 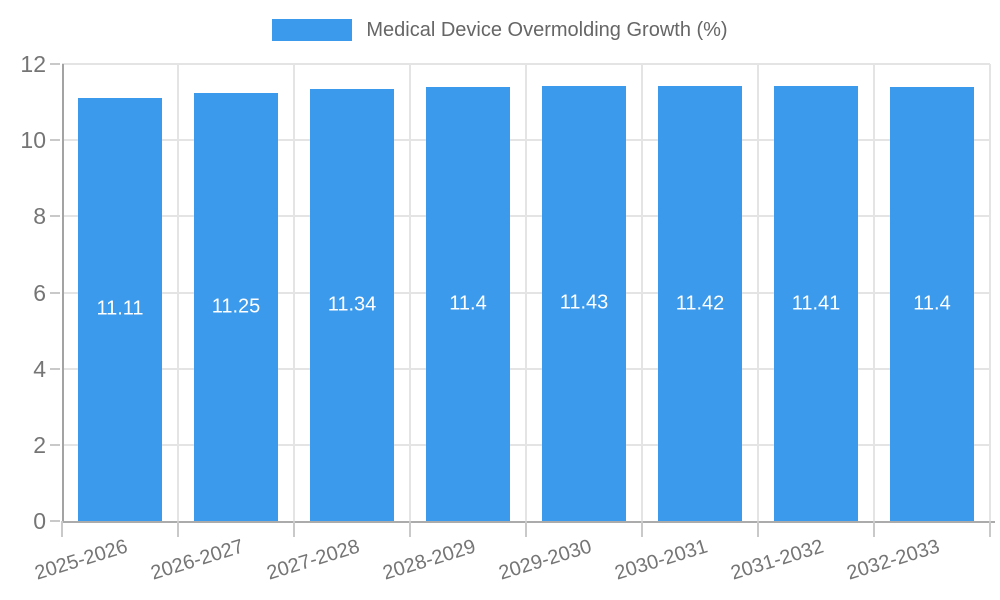 What do you see at coordinates (39, 368) in the screenshot?
I see `y-tick-label: 4` at bounding box center [39, 368].